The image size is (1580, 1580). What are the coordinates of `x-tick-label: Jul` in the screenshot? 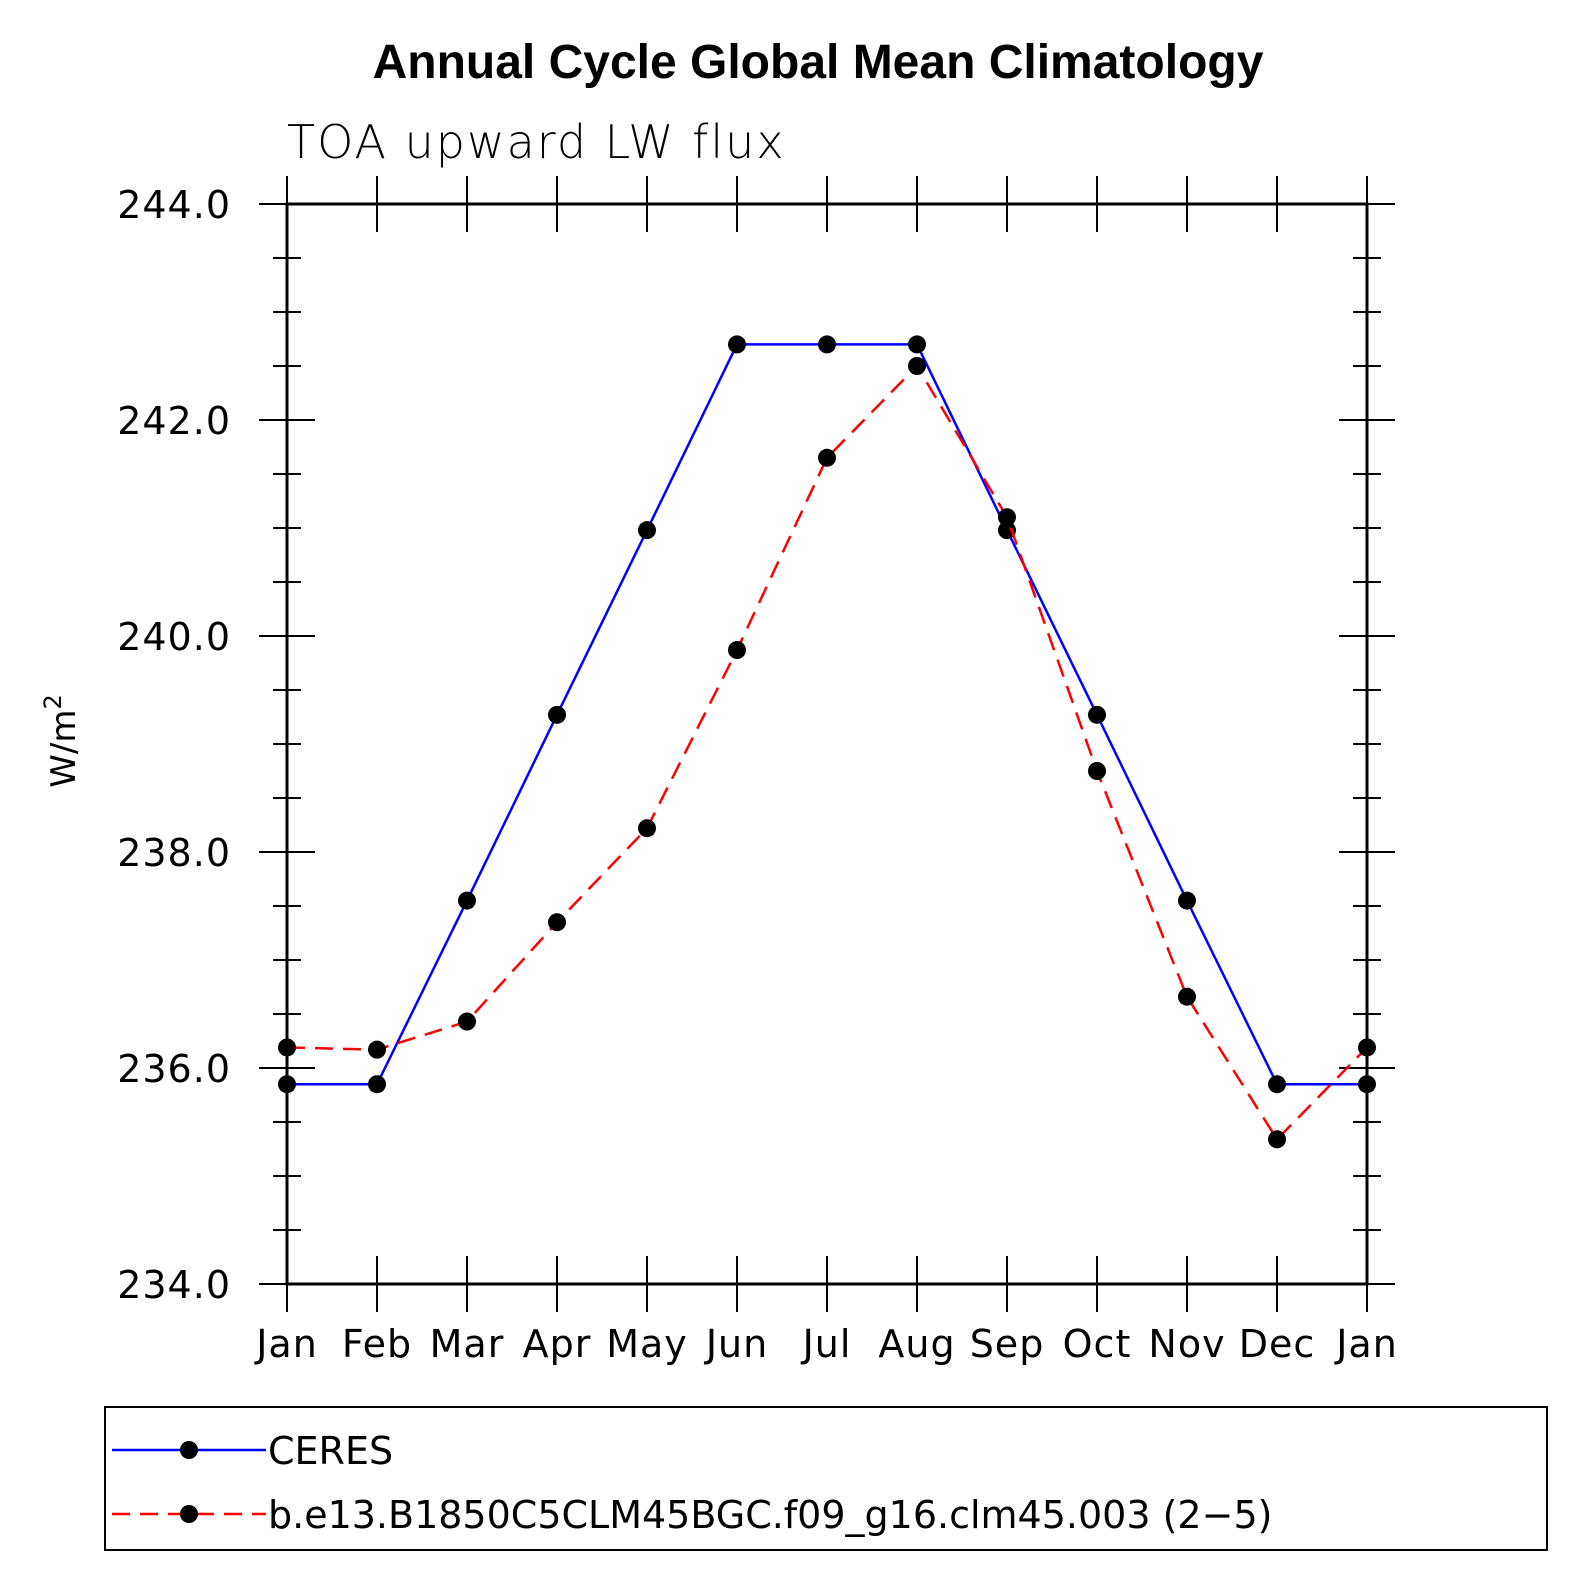 It's located at (826, 1344).